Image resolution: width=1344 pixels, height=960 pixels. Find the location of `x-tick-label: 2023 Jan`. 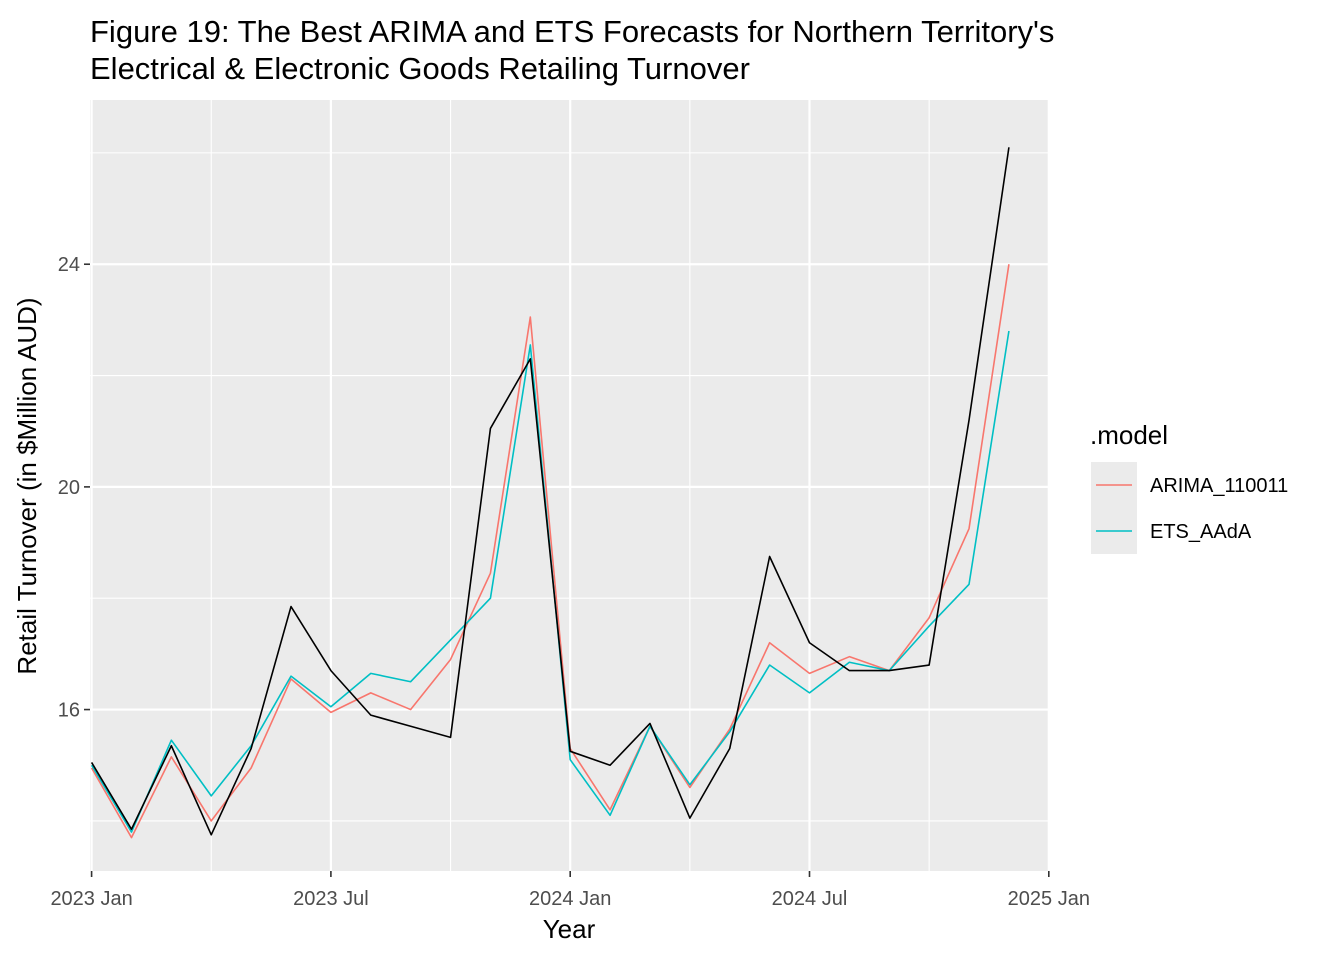

x-tick-label: 2023 Jan is located at coordinates (91, 899).